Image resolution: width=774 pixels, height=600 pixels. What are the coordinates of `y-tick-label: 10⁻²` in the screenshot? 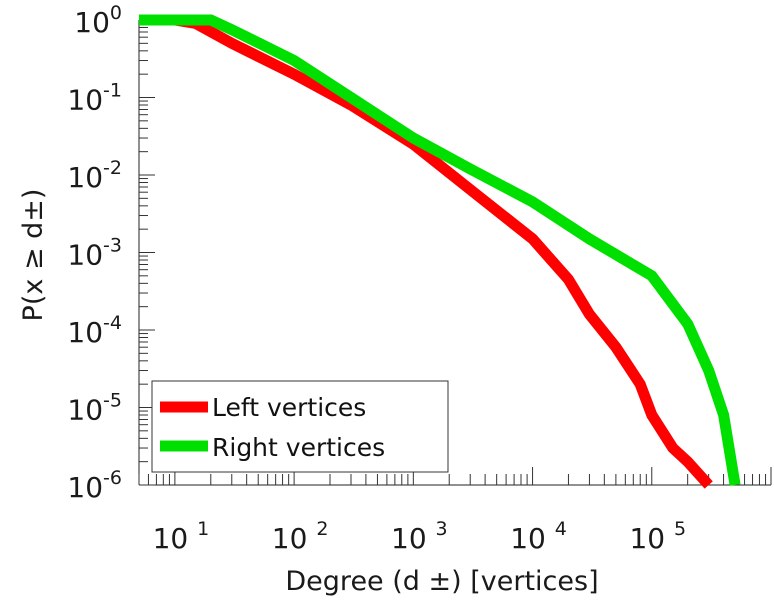 It's located at (94, 175).